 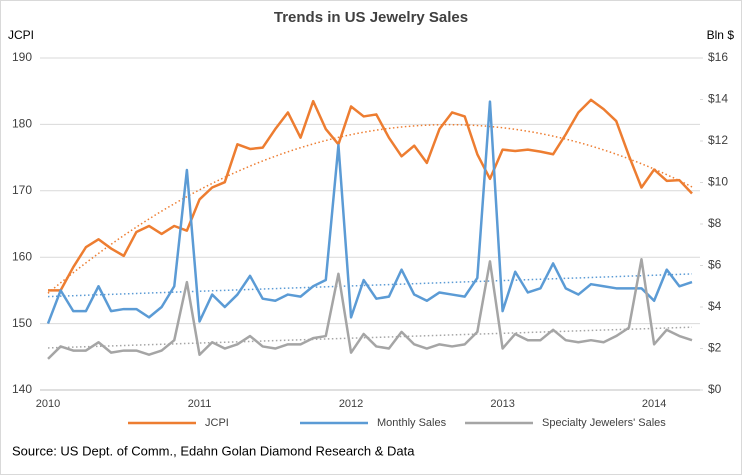 I want to click on legend-label: JCPI, so click(x=217, y=423).